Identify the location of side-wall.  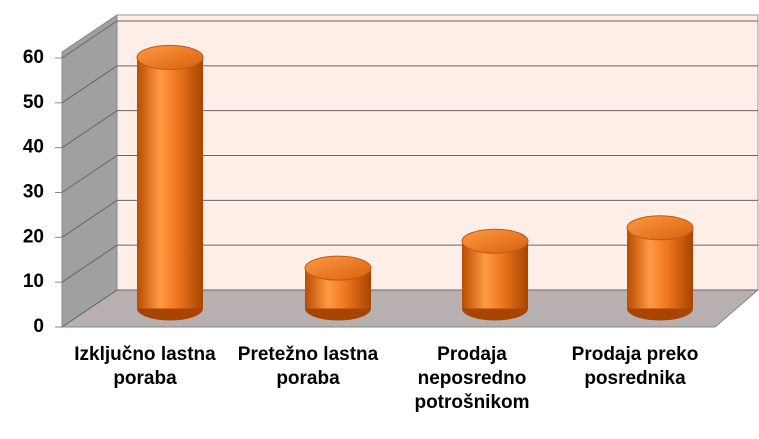
(89, 171).